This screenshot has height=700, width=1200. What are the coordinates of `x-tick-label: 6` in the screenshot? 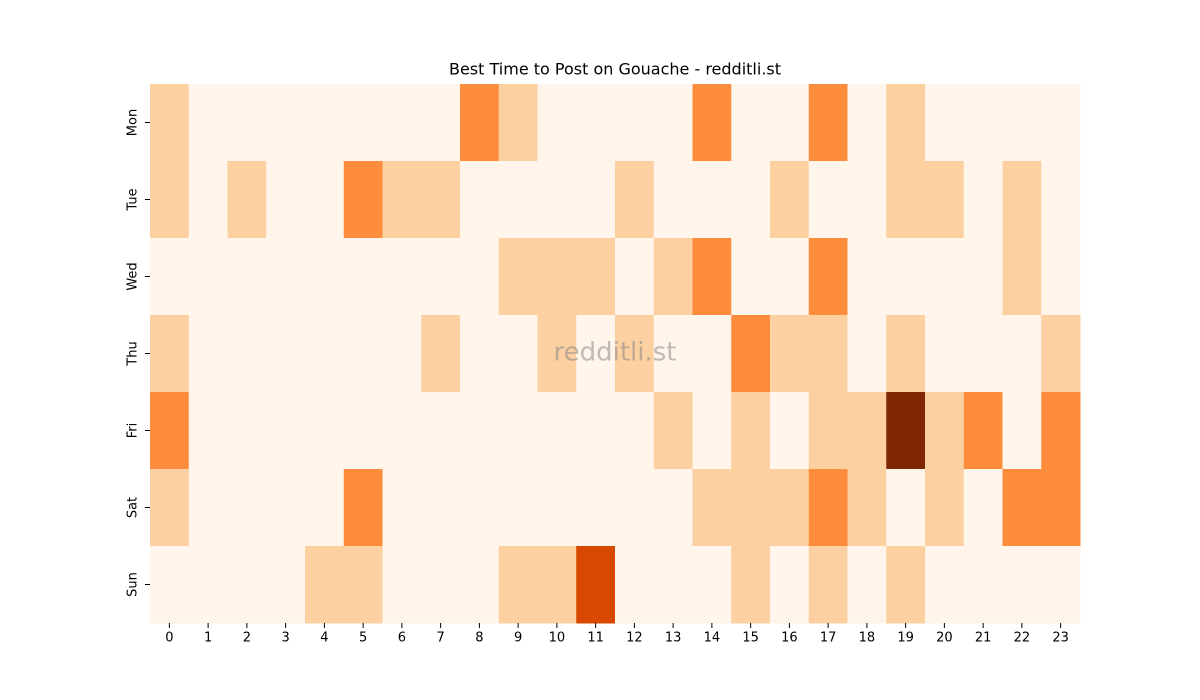 It's located at (402, 638).